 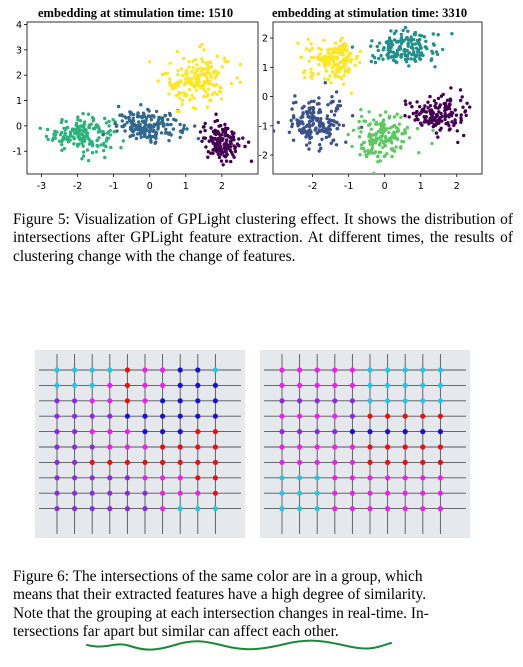 What do you see at coordinates (140, 444) in the screenshot?
I see `intersection-grid-left` at bounding box center [140, 444].